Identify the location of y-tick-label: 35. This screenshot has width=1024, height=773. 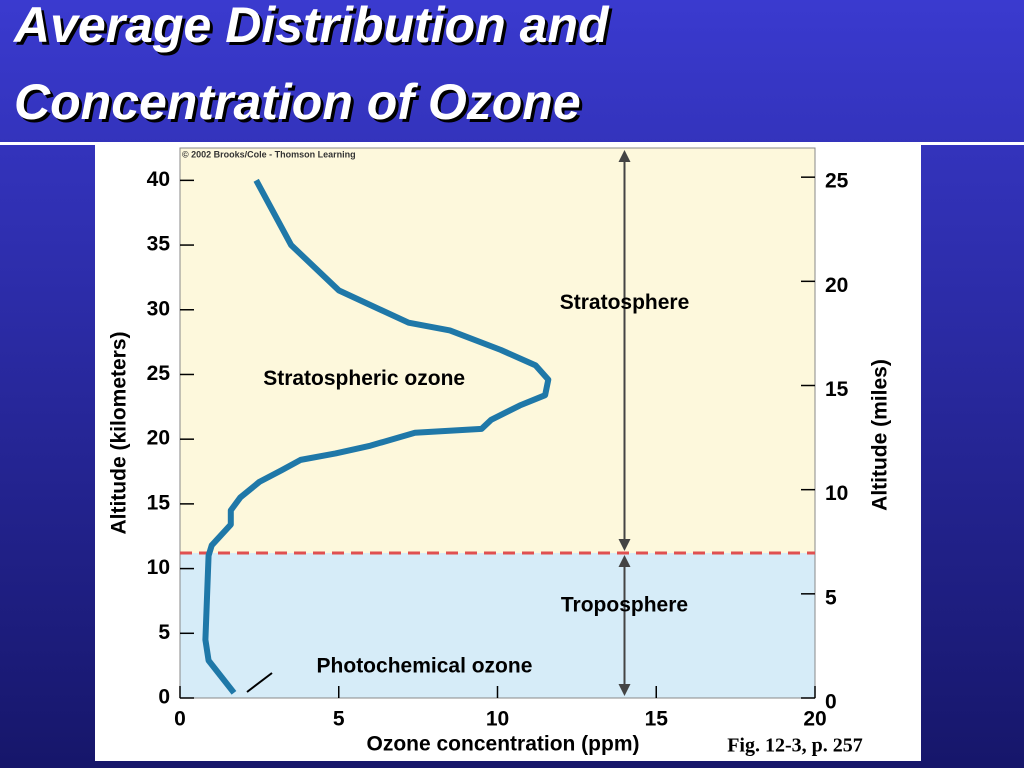
(159, 244).